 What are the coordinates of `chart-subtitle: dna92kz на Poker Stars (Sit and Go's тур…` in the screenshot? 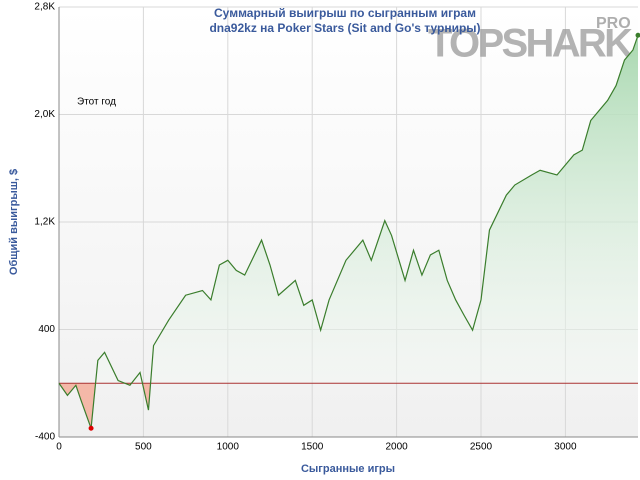 It's located at (344, 28).